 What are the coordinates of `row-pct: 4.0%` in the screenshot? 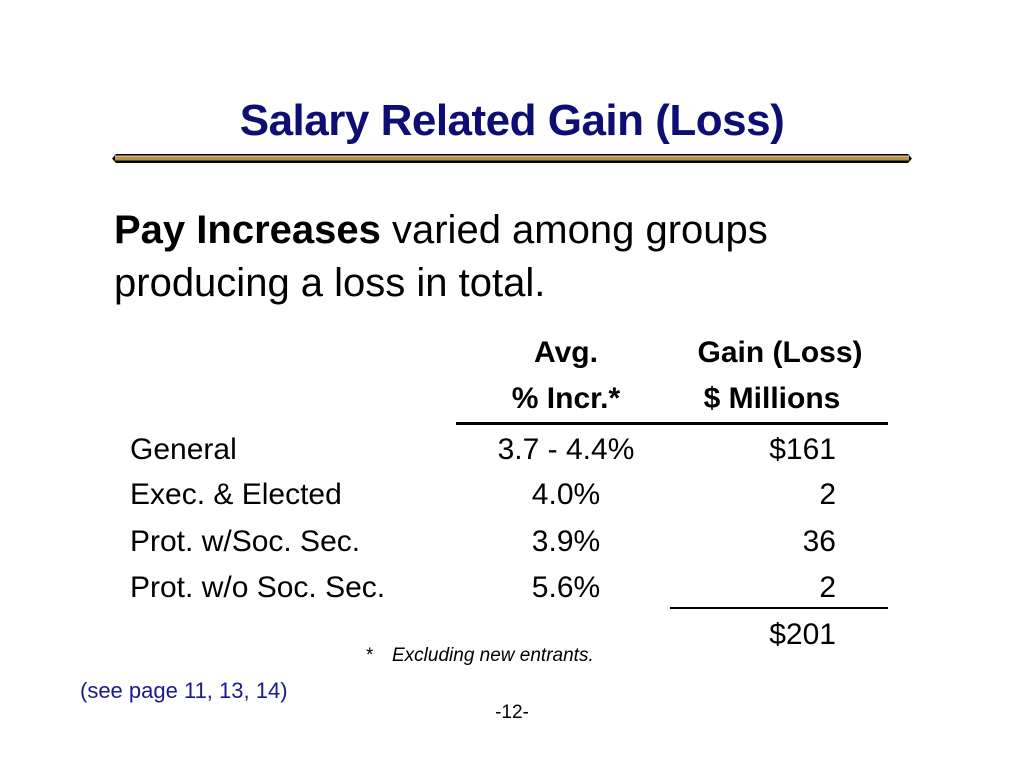 It's located at (566, 494).